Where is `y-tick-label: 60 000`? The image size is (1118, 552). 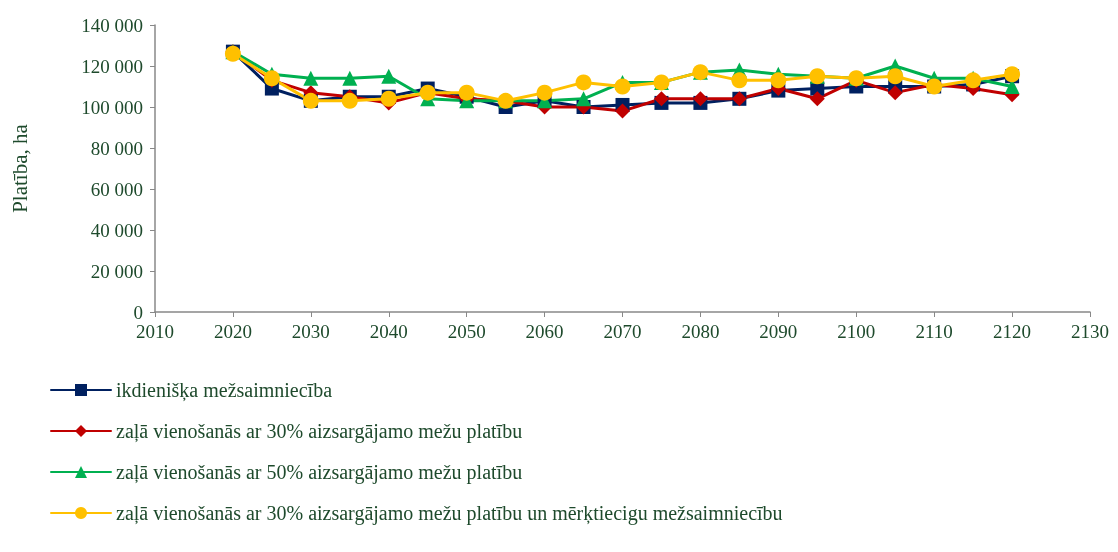 y-tick-label: 60 000 is located at coordinates (116, 189).